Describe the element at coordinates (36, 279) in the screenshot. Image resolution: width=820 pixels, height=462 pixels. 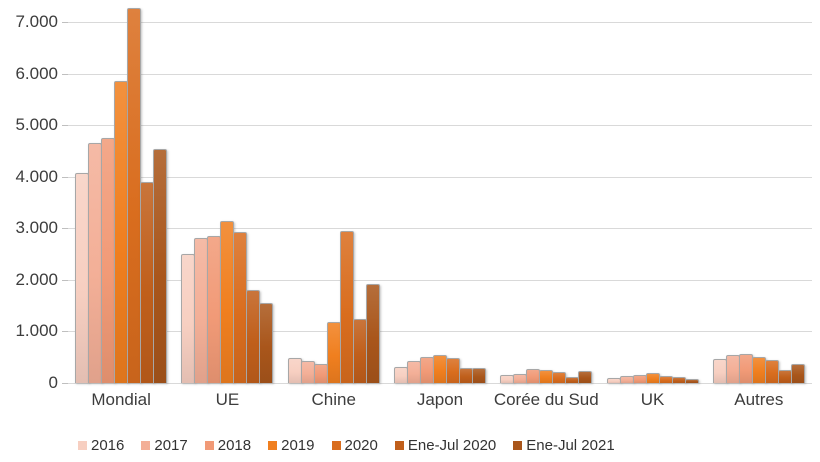
I see `y-tick-label: 2.000` at that location.